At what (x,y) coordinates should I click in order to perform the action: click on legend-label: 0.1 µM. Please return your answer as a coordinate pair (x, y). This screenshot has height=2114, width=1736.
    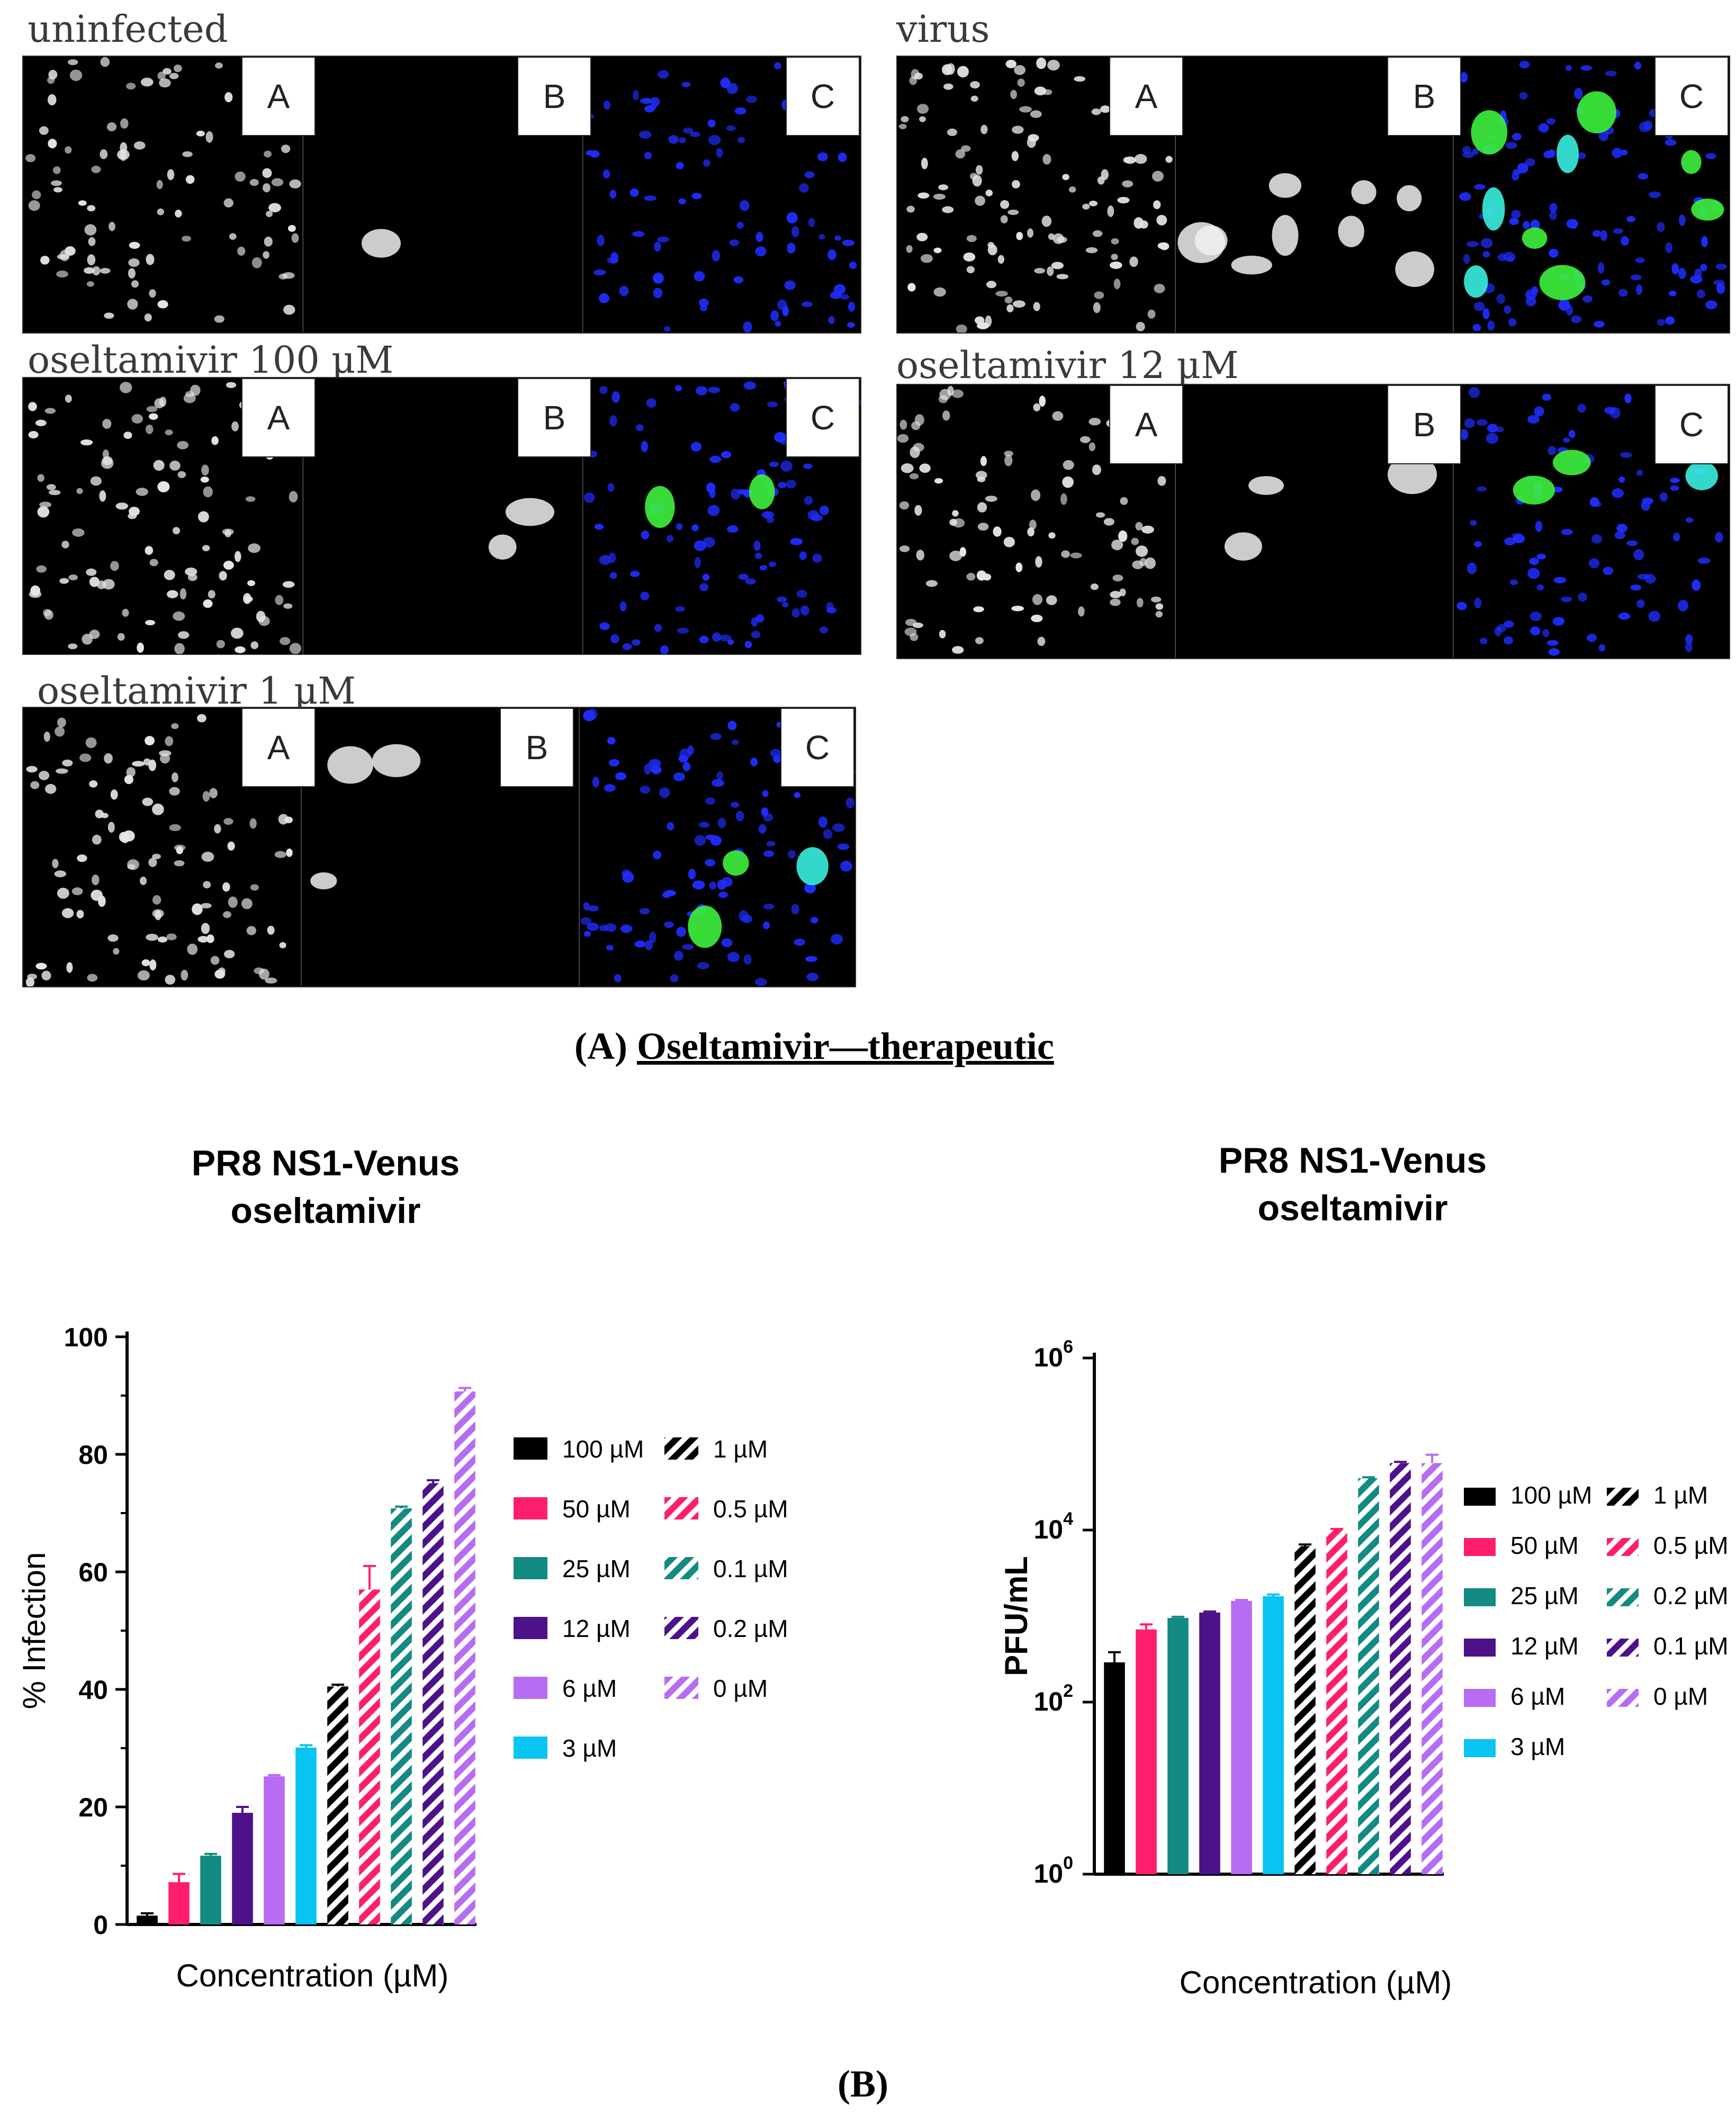
    Looking at the image, I should click on (1691, 1646).